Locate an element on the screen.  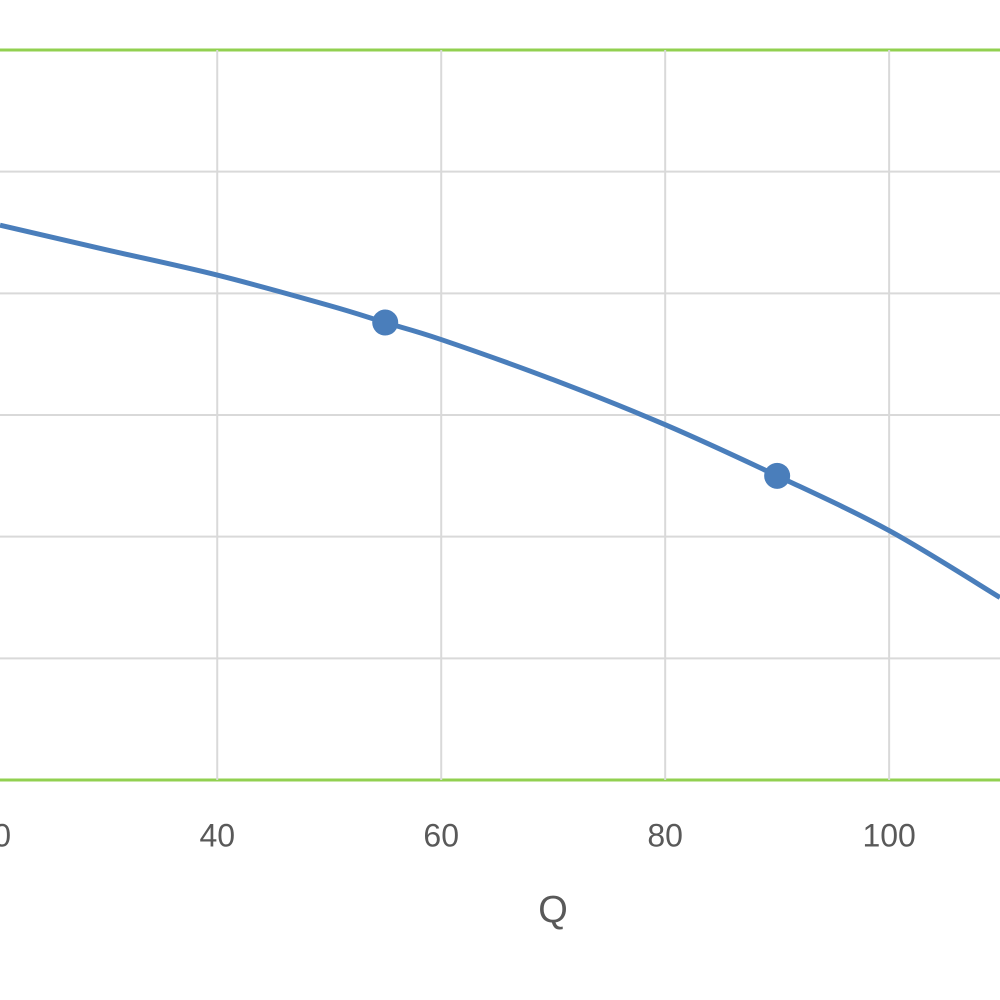
x-tick-label: 80 is located at coordinates (665, 835).